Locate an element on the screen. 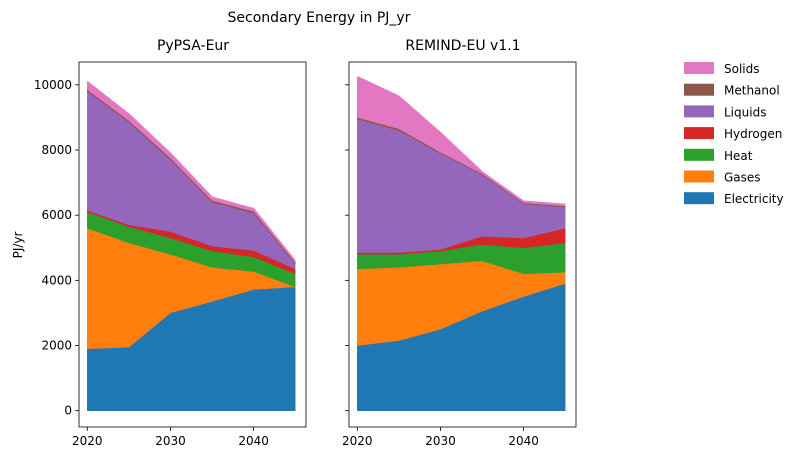  panel-title: REMIND-EU v1.1 is located at coordinates (462, 46).